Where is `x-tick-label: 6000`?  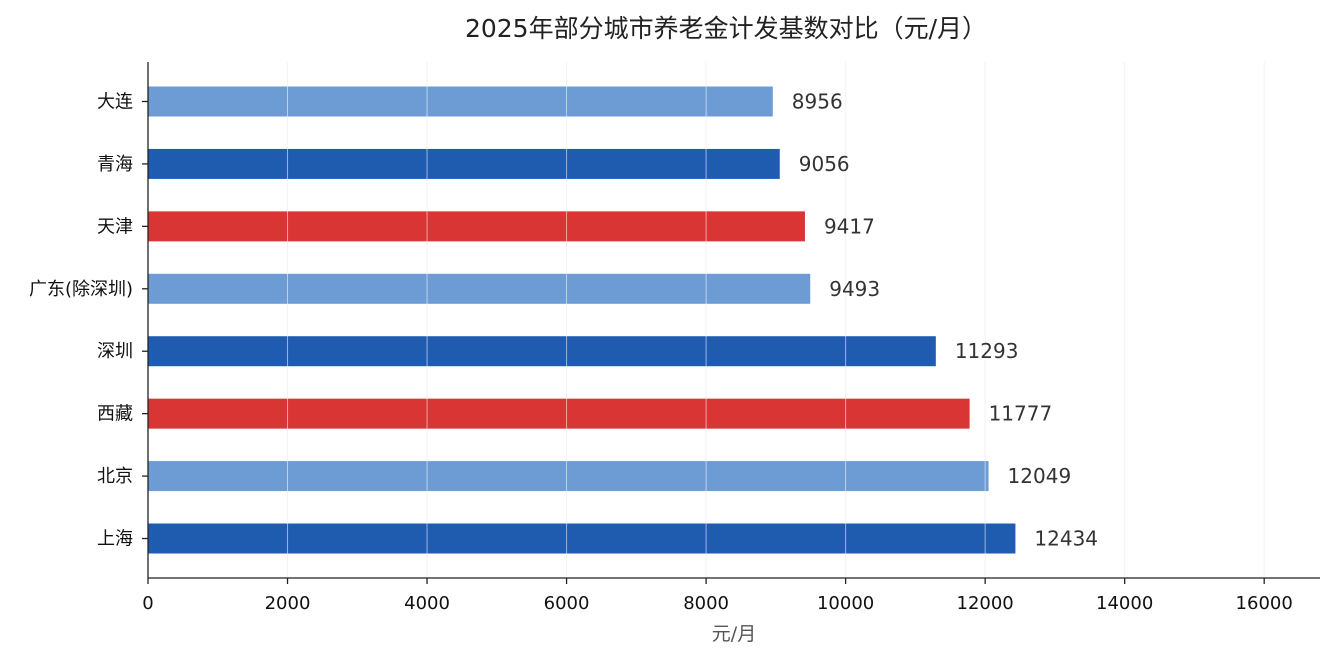 x-tick-label: 6000 is located at coordinates (567, 603).